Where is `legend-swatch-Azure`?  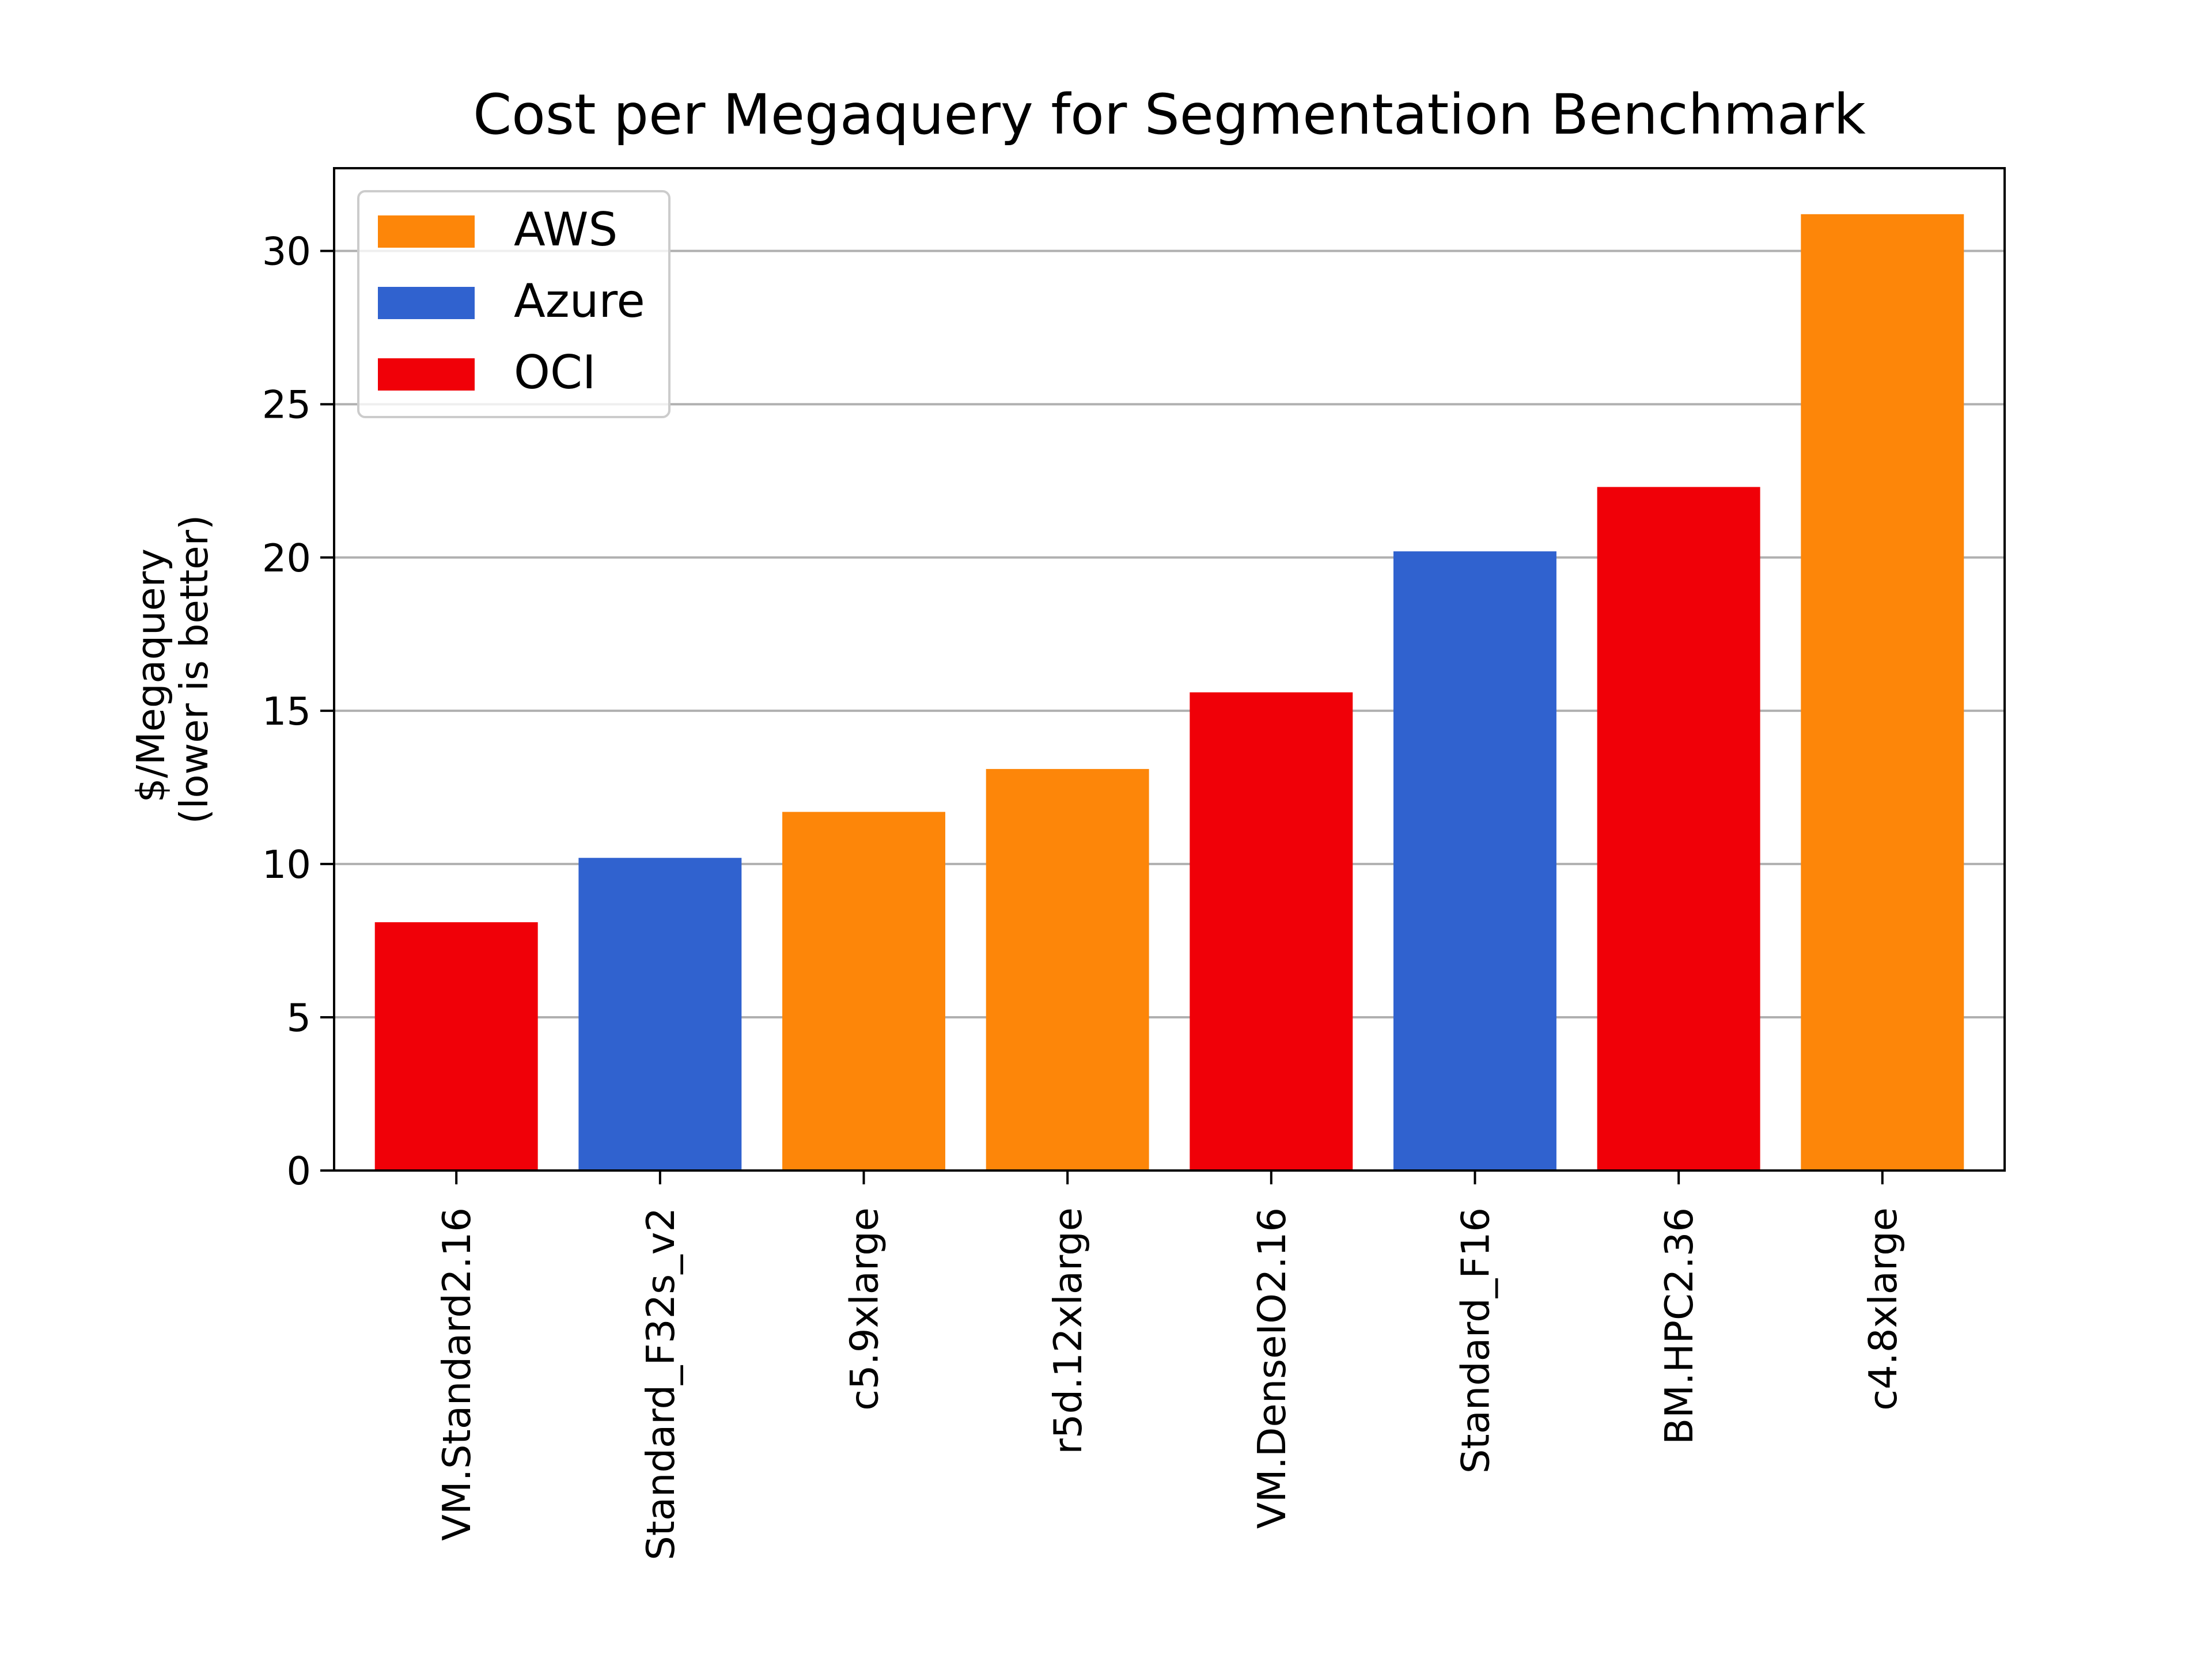
legend-swatch-Azure is located at coordinates (426, 303).